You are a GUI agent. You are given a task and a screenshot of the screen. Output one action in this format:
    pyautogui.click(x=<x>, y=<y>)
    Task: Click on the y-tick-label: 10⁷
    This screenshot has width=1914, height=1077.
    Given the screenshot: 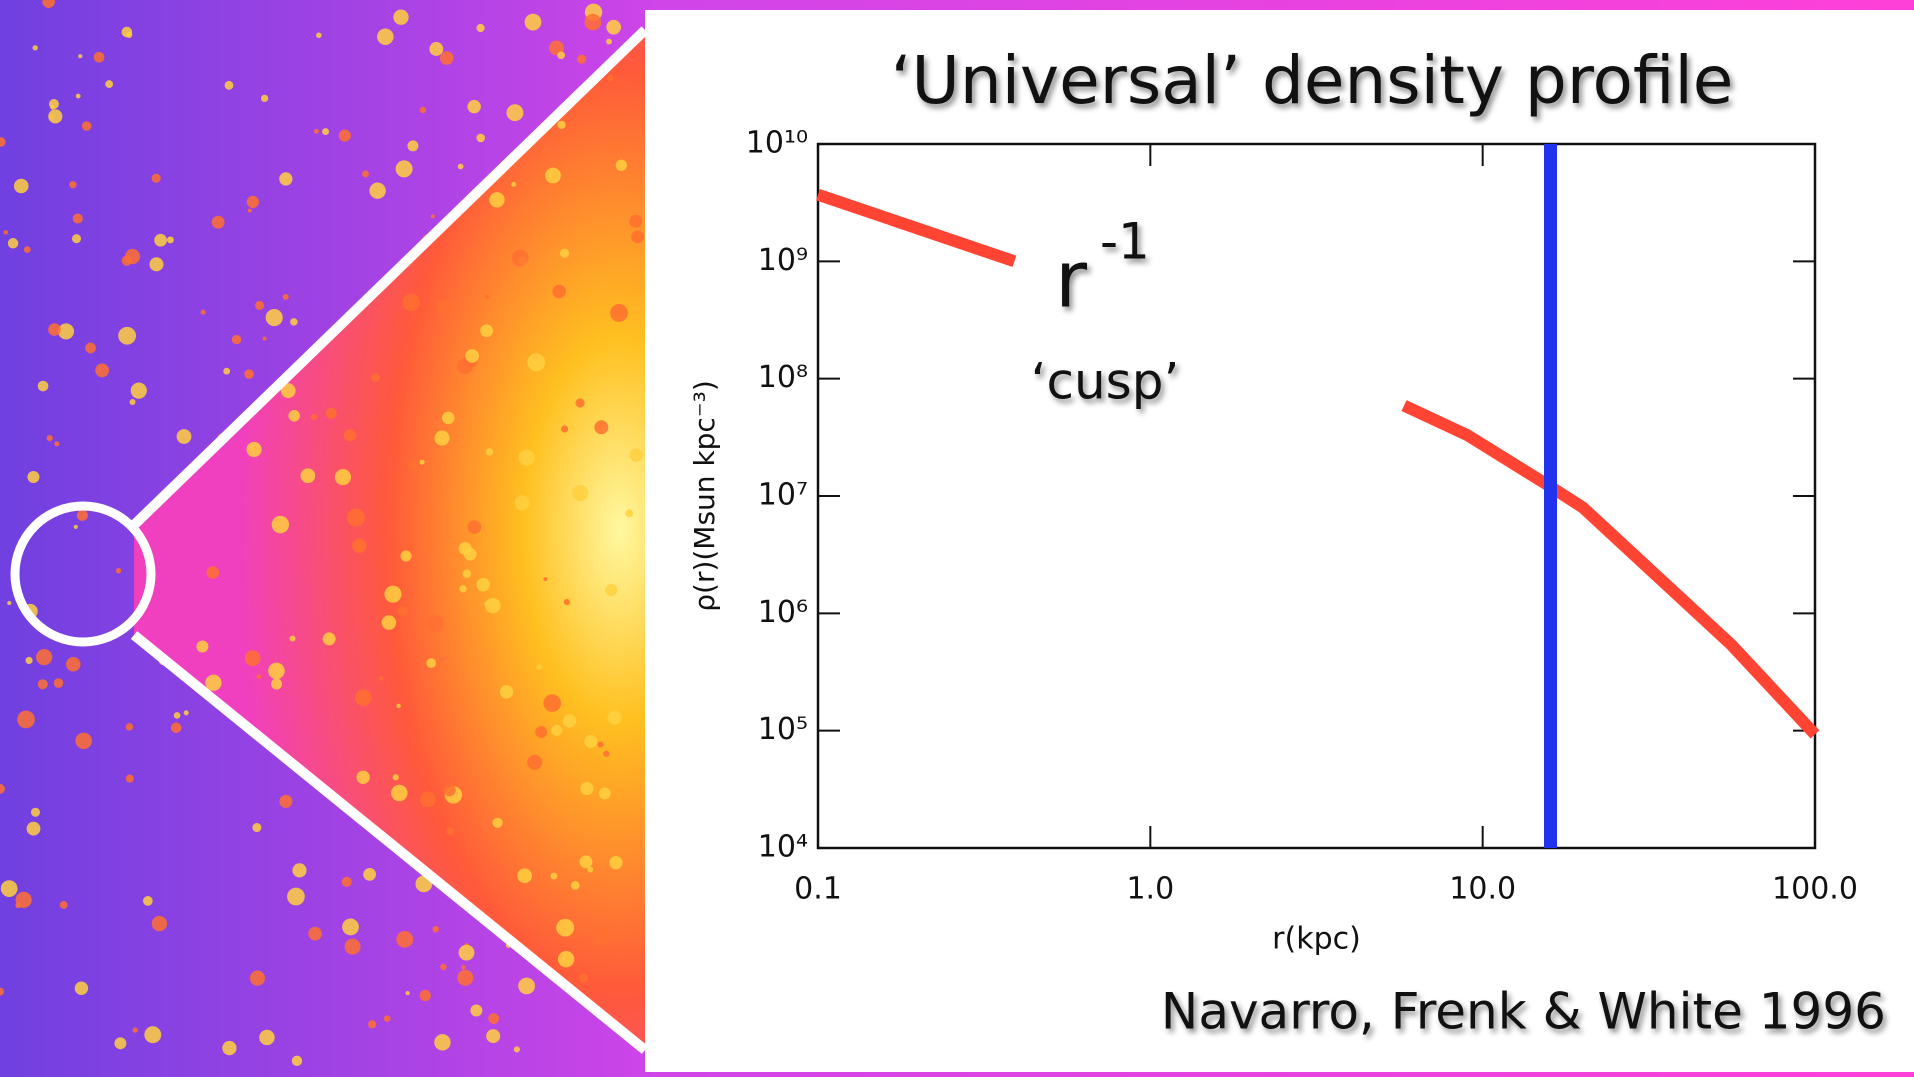 What is the action you would take?
    pyautogui.click(x=783, y=495)
    